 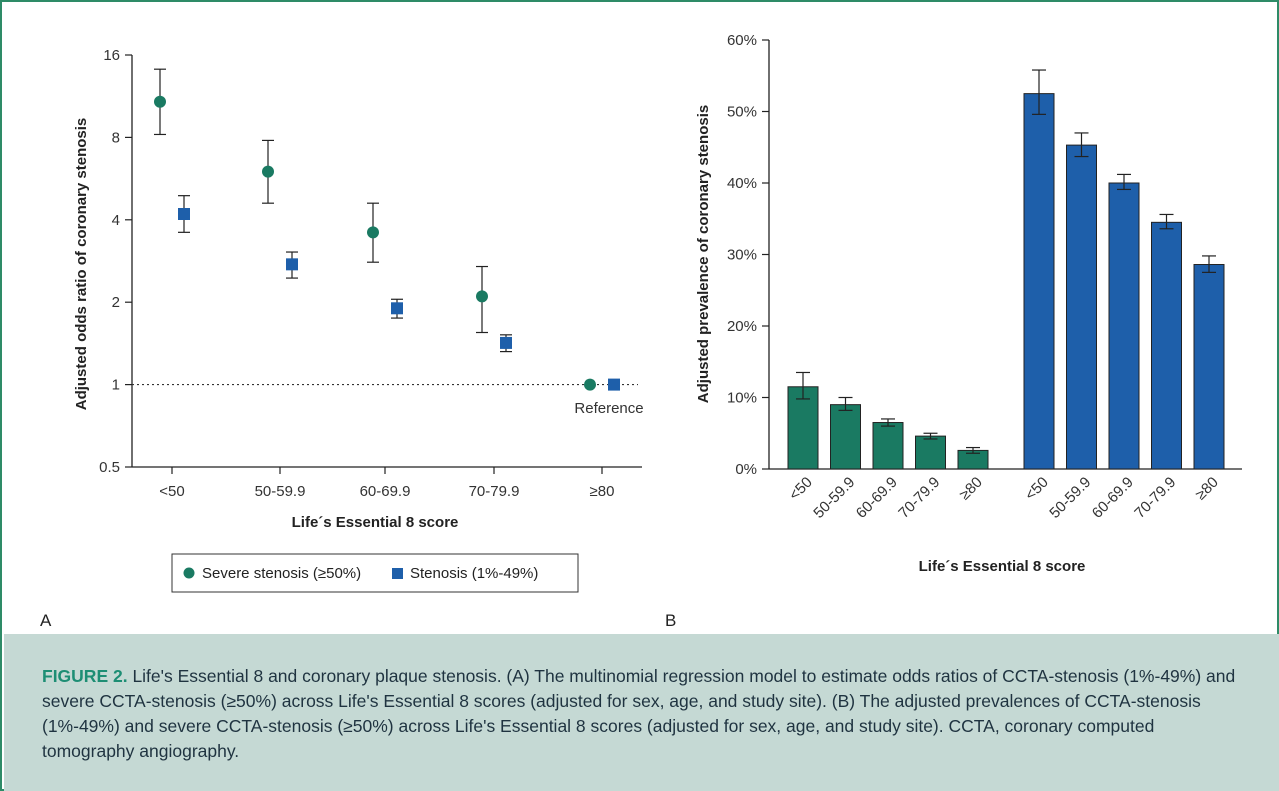 I want to click on caption-lead: FIGURE 2., so click(x=85, y=676).